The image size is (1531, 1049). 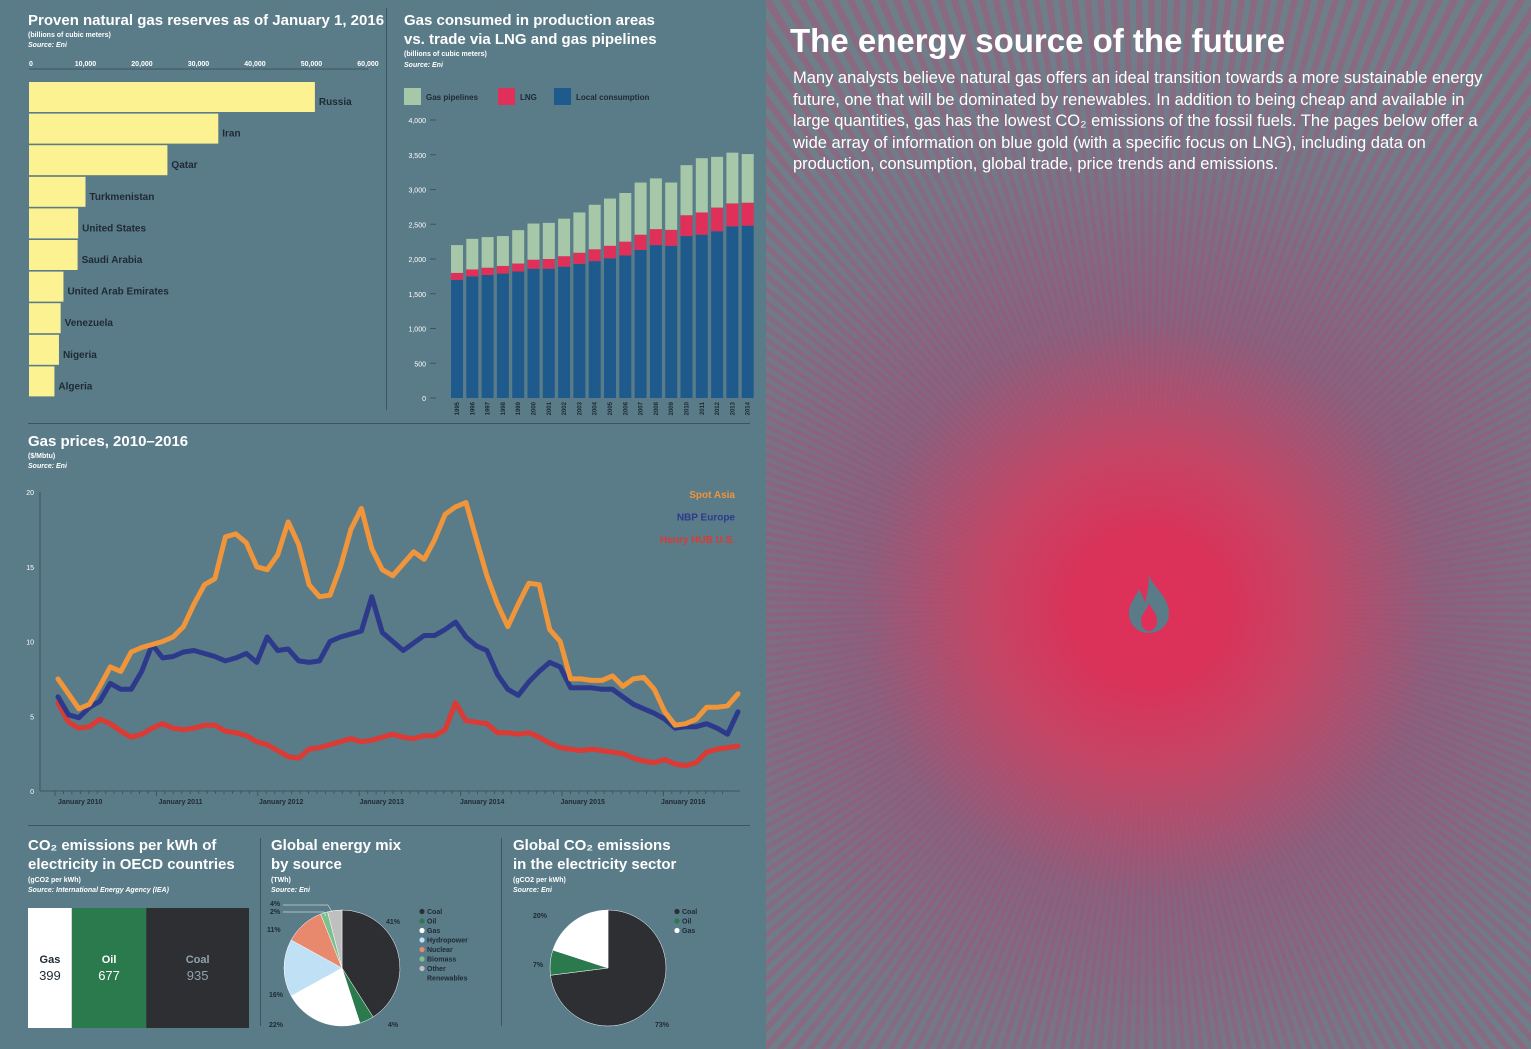 What do you see at coordinates (540, 916) in the screenshot?
I see `co2-slice-label: 20%` at bounding box center [540, 916].